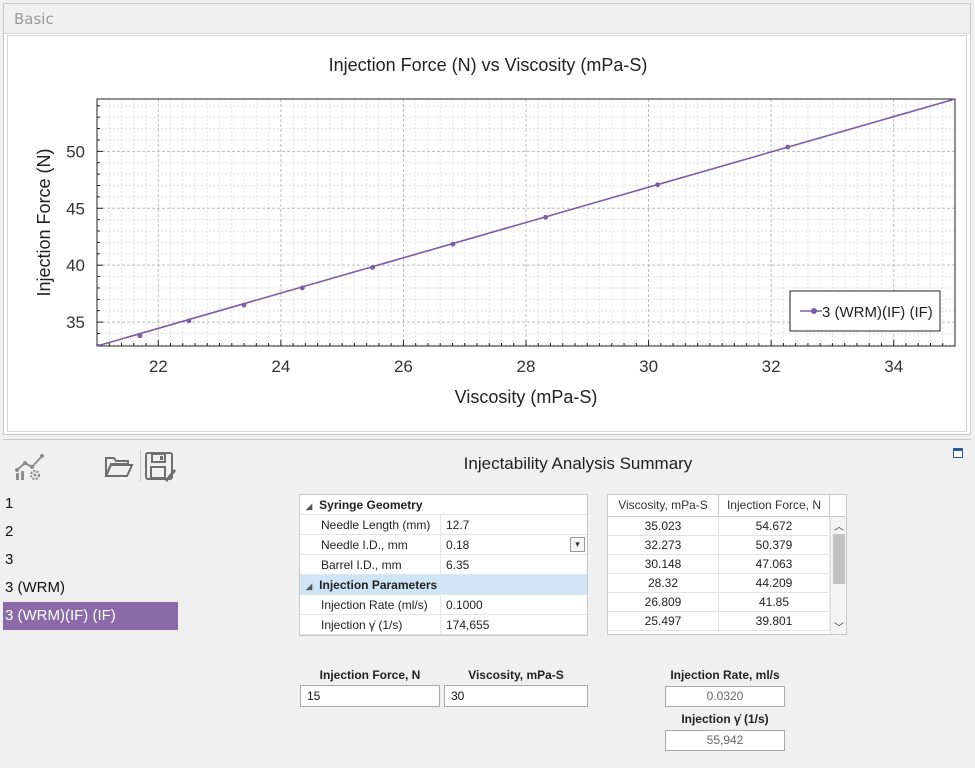 This screenshot has width=975, height=768. Describe the element at coordinates (877, 312) in the screenshot. I see `legend-label: 3 (WRM)(IF) (IF)` at that location.